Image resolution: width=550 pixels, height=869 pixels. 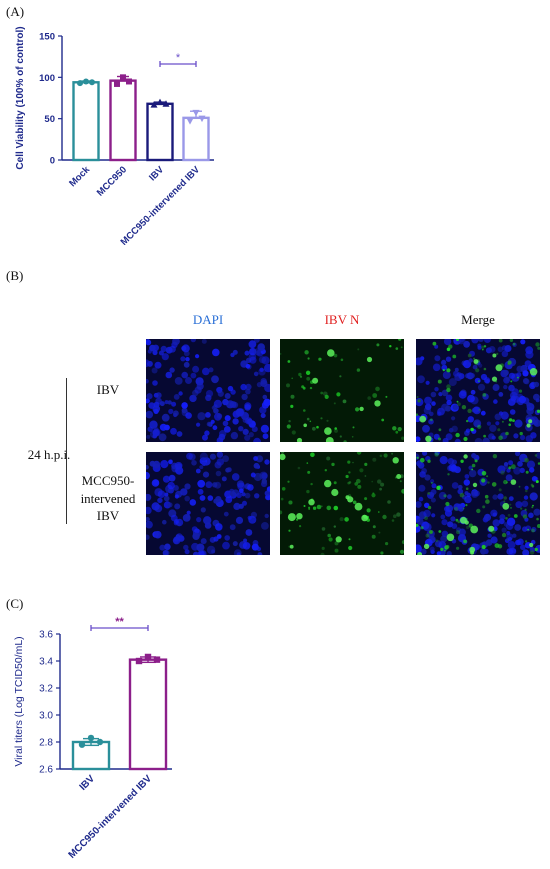 What do you see at coordinates (80, 83) in the screenshot?
I see `data-point` at bounding box center [80, 83].